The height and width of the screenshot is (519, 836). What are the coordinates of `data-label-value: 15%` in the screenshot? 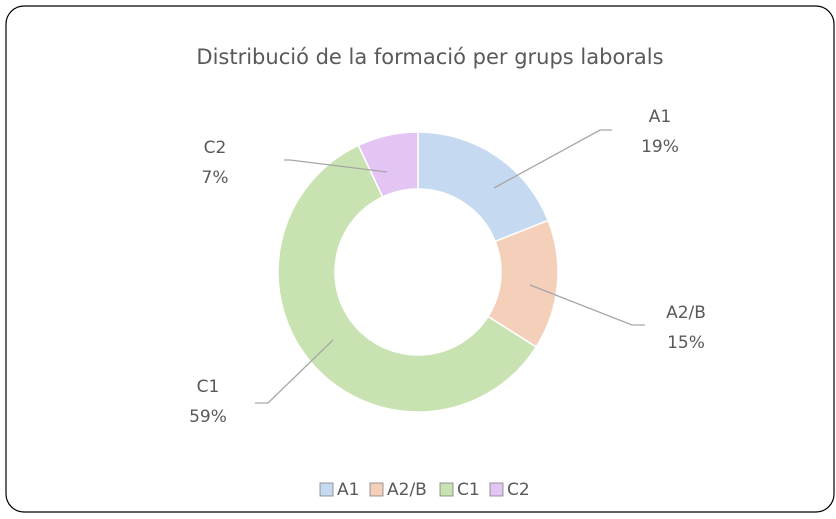 It's located at (686, 343).